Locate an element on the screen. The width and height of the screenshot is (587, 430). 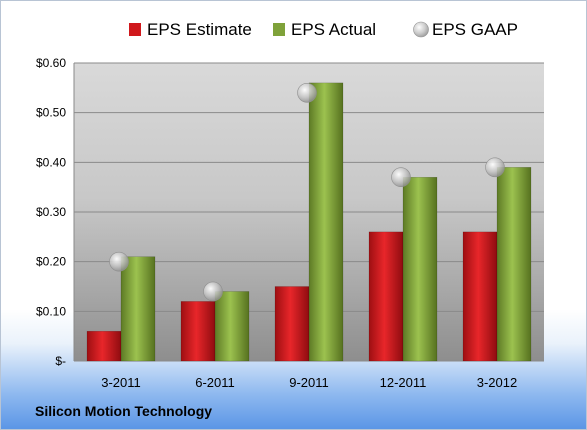
y-tick-label: $0.60 is located at coordinates (51, 63).